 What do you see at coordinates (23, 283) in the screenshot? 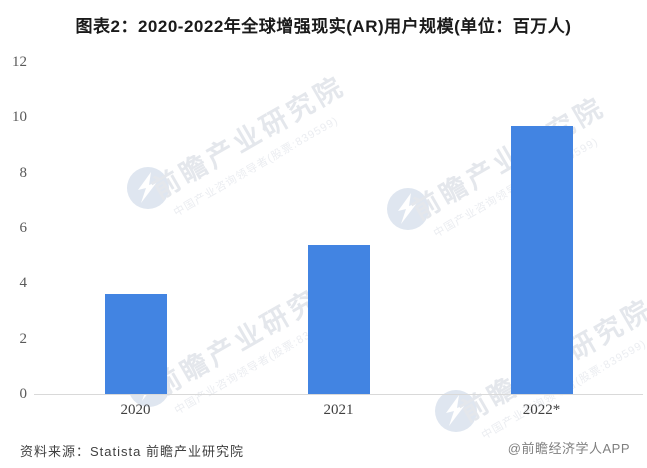
I see `y-tick-label-4: 4` at bounding box center [23, 283].